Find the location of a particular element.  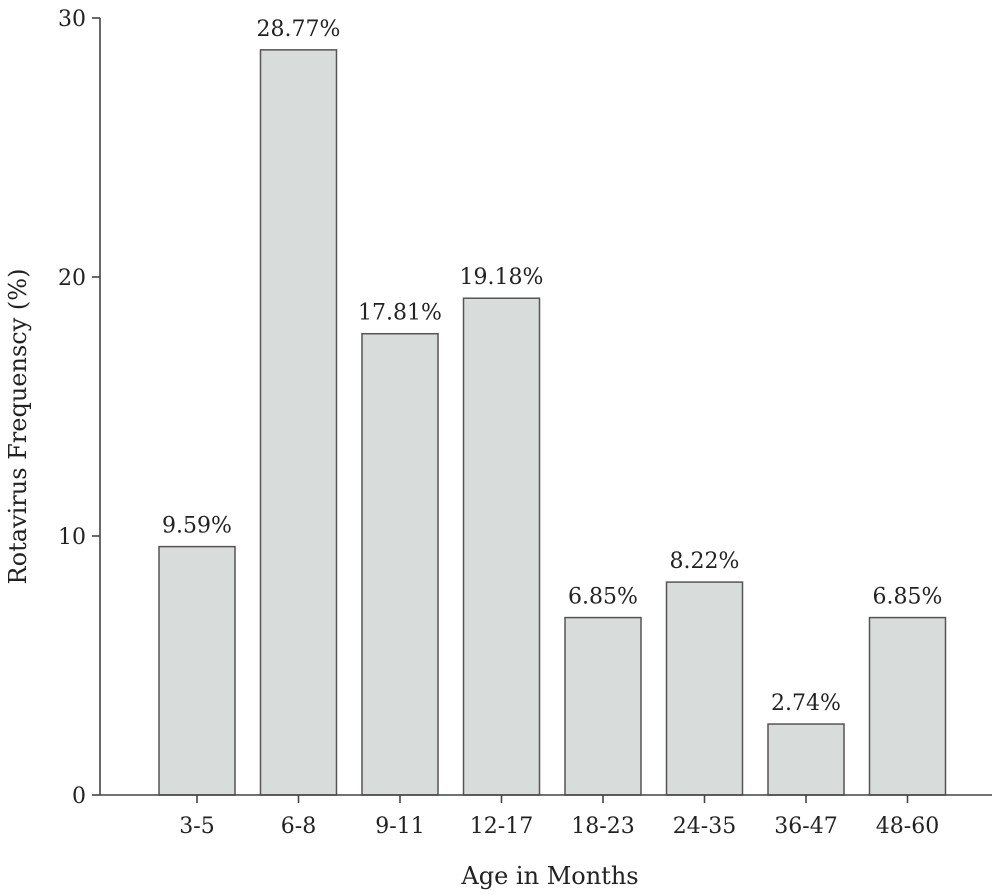

x-axis-ticks: 3-5 6-8 9-11 12-17 18-23 24-35 36-47 48-60 is located at coordinates (559, 817).